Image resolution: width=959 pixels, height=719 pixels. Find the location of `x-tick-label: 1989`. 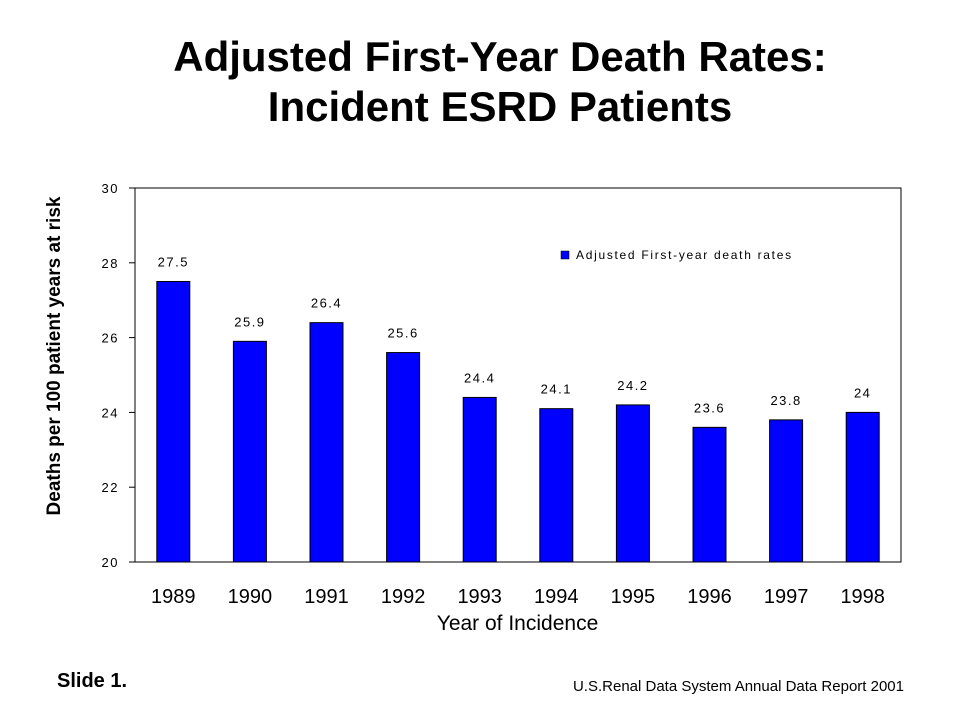

x-tick-label: 1989 is located at coordinates (173, 597).